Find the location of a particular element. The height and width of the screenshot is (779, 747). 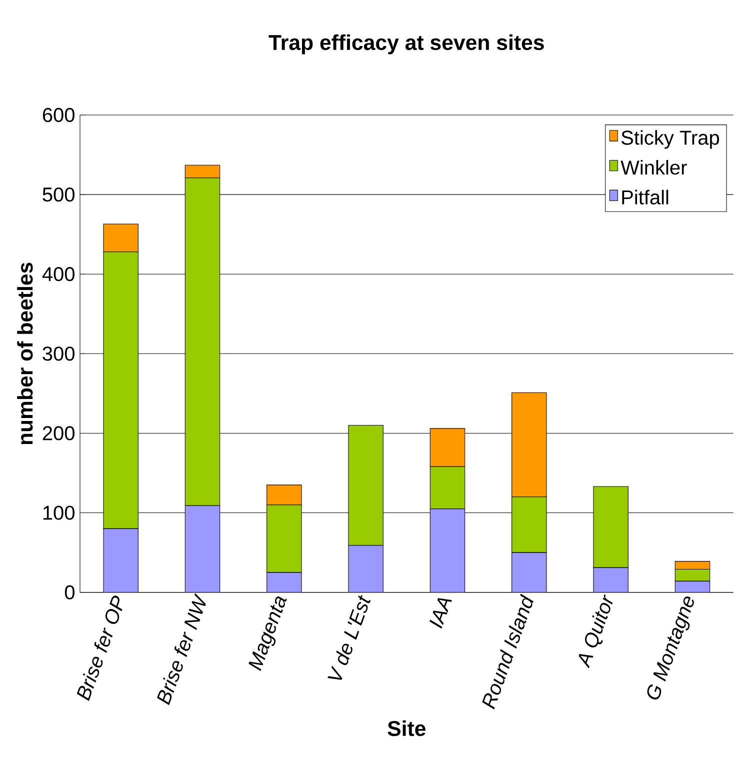

legend-label: Sticky Trap is located at coordinates (671, 139).